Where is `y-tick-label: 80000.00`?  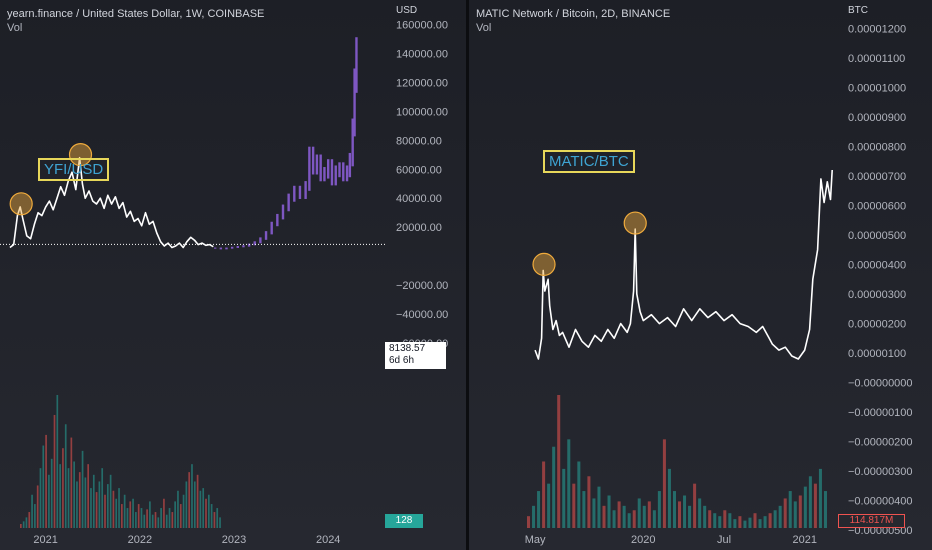
y-tick-label: 80000.00 is located at coordinates (419, 141).